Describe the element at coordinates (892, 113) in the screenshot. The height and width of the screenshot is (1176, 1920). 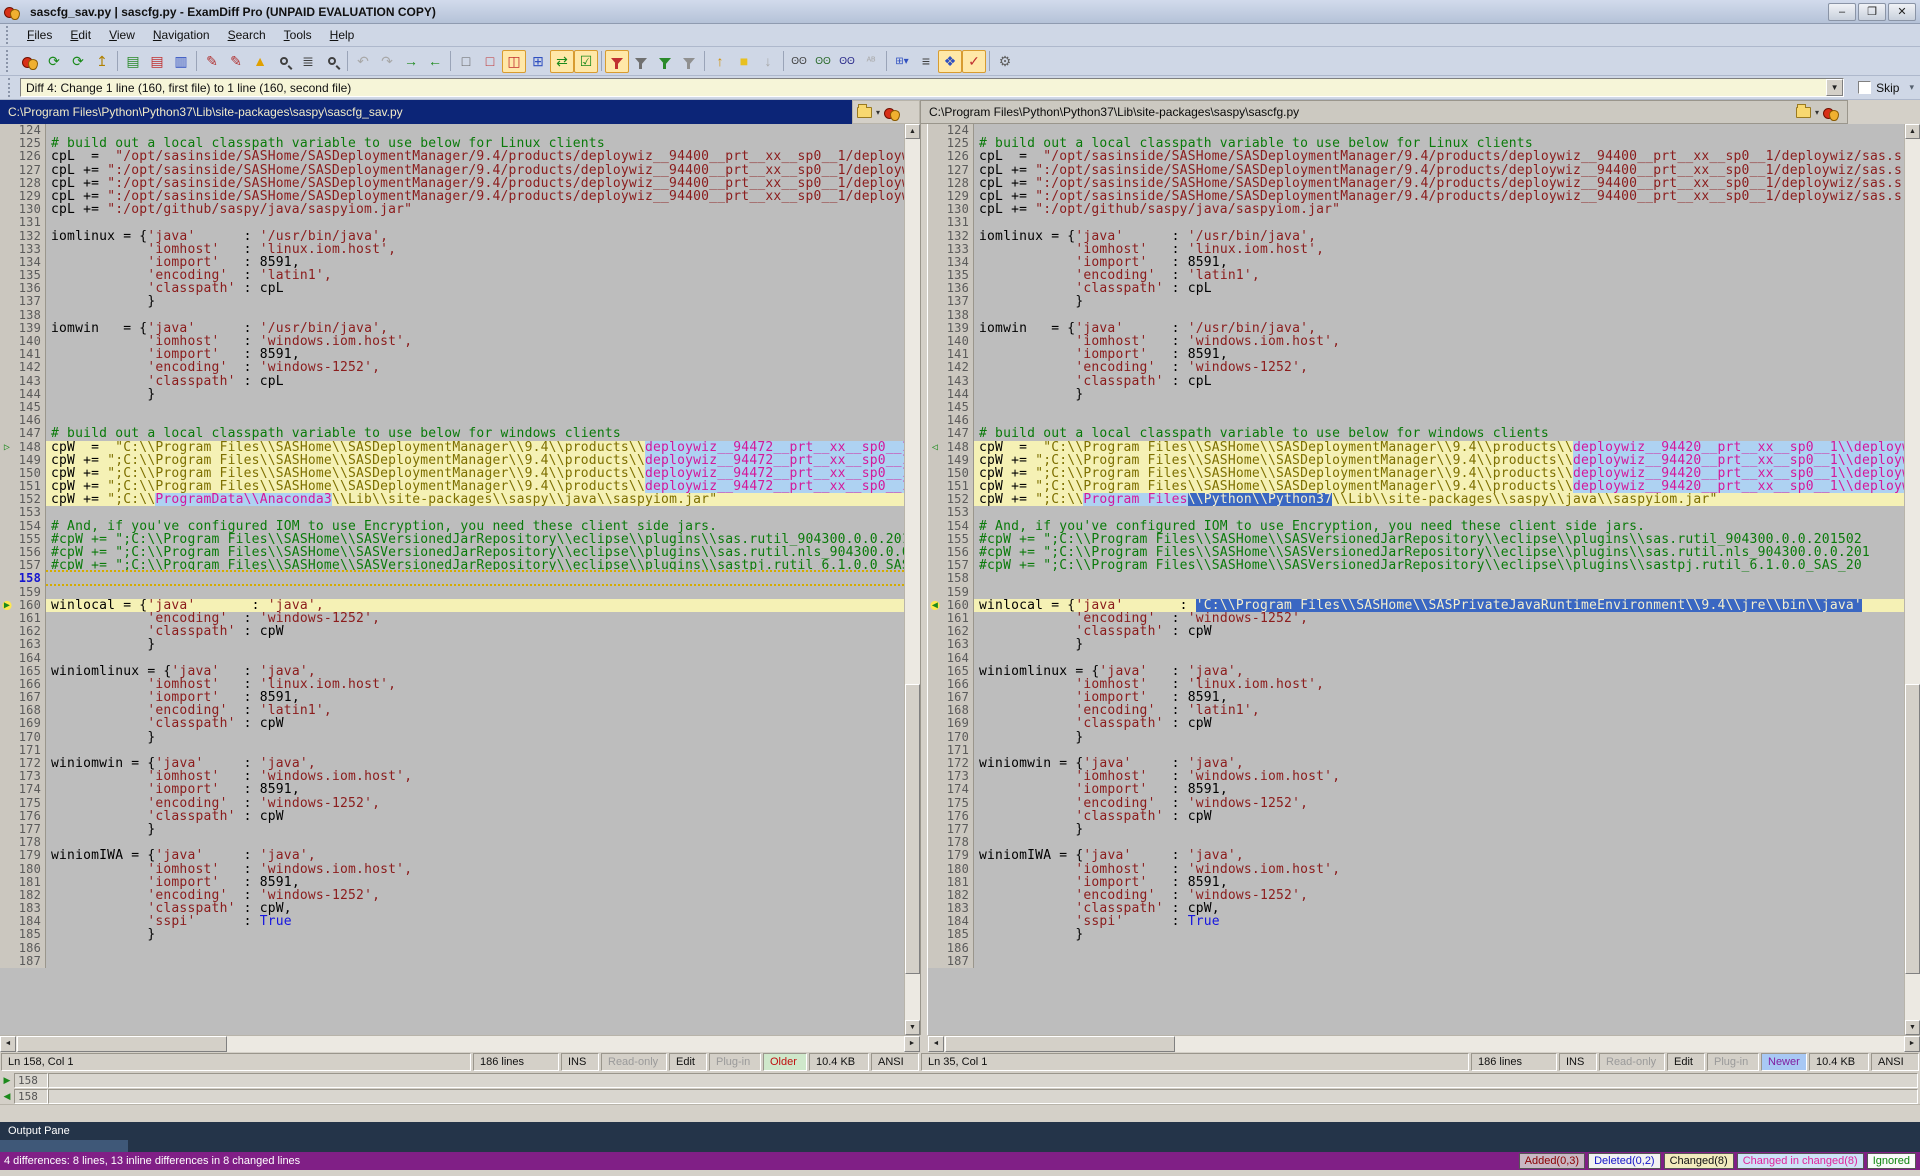
I see `left-compare-icon` at that location.